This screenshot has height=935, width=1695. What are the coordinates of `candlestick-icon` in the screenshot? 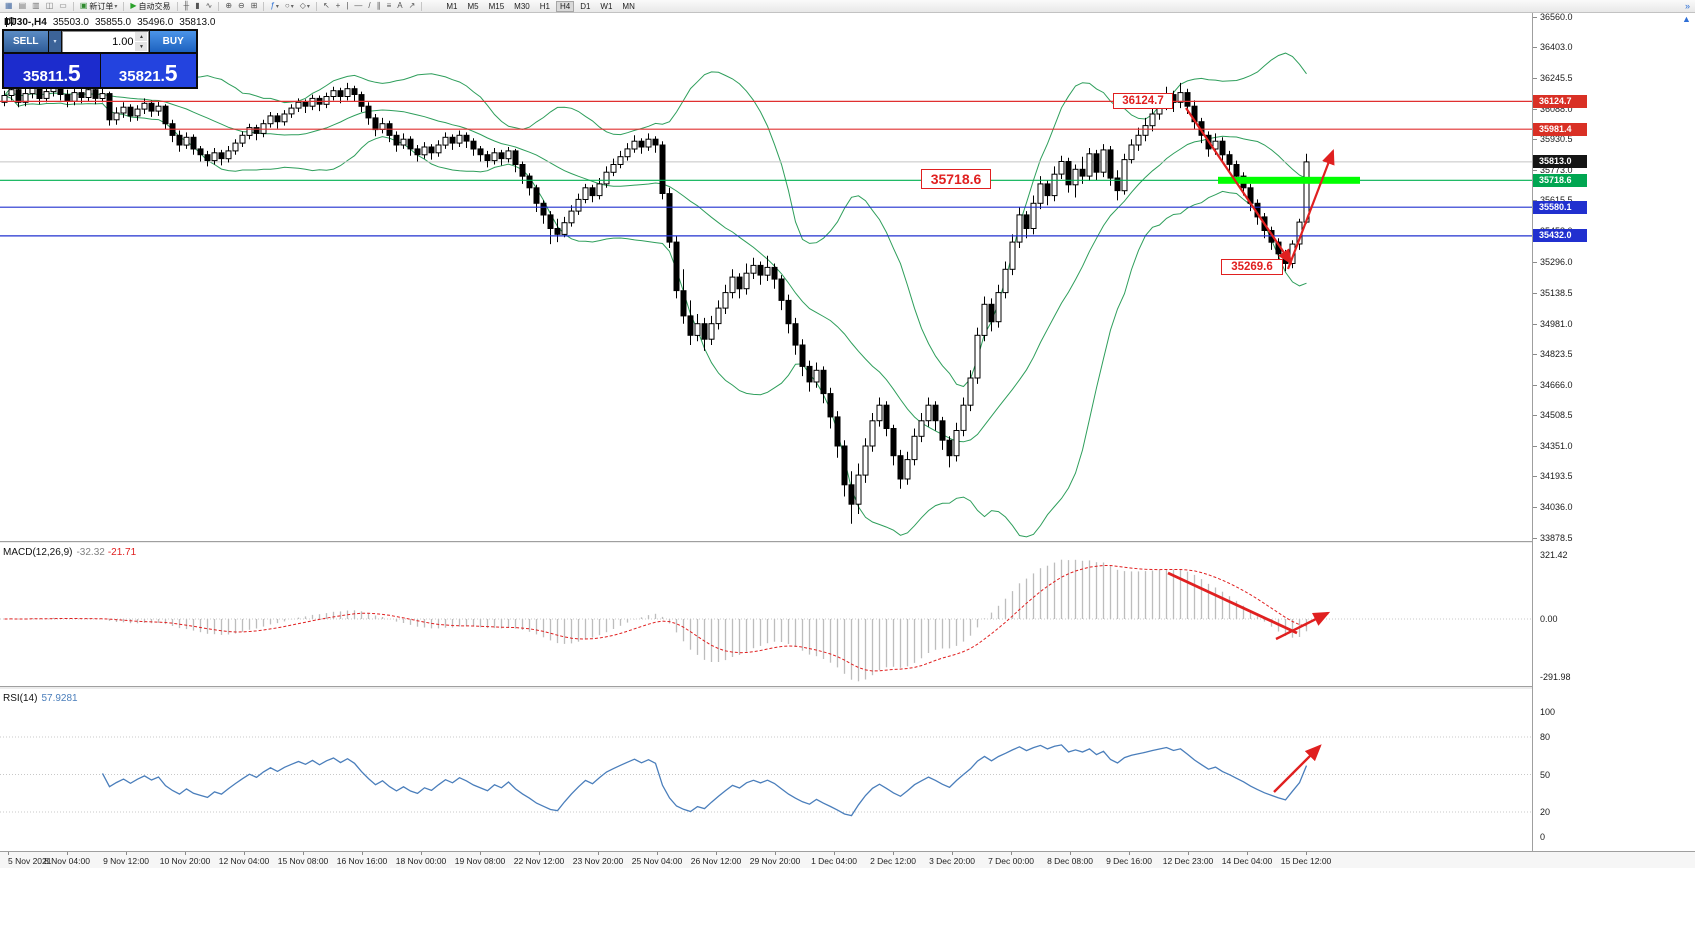 It's located at (9, 22).